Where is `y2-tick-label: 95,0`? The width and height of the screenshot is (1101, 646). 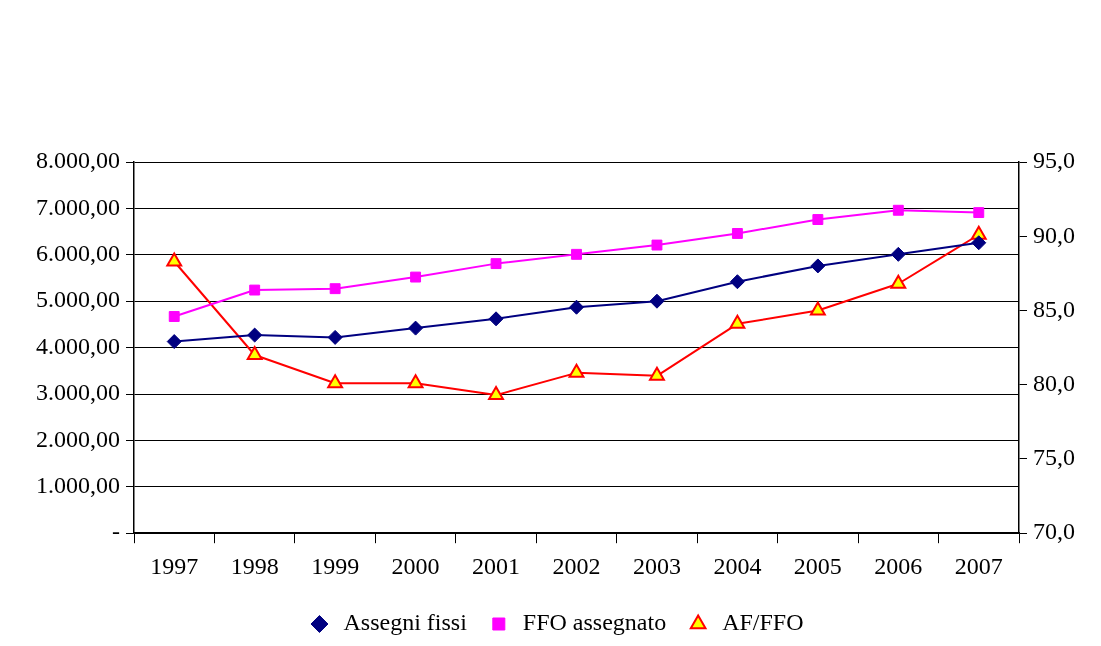
y2-tick-label: 95,0 is located at coordinates (1054, 160).